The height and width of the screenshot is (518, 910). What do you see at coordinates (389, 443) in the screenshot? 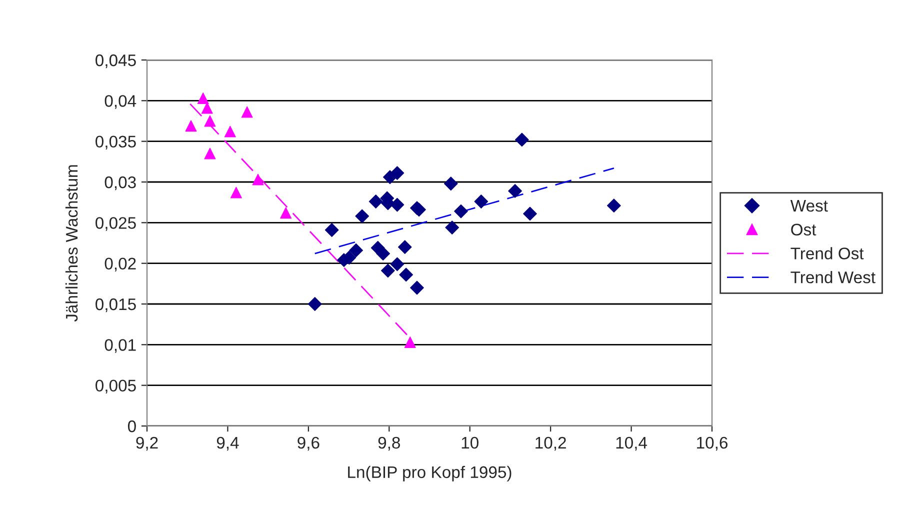
I see `x-tick-label: 9,8` at bounding box center [389, 443].